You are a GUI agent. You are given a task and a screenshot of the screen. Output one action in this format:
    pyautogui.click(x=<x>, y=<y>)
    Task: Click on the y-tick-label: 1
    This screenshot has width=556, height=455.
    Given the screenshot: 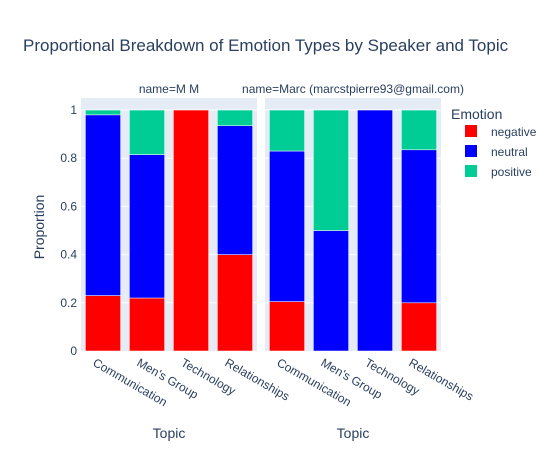 What is the action you would take?
    pyautogui.click(x=73, y=110)
    